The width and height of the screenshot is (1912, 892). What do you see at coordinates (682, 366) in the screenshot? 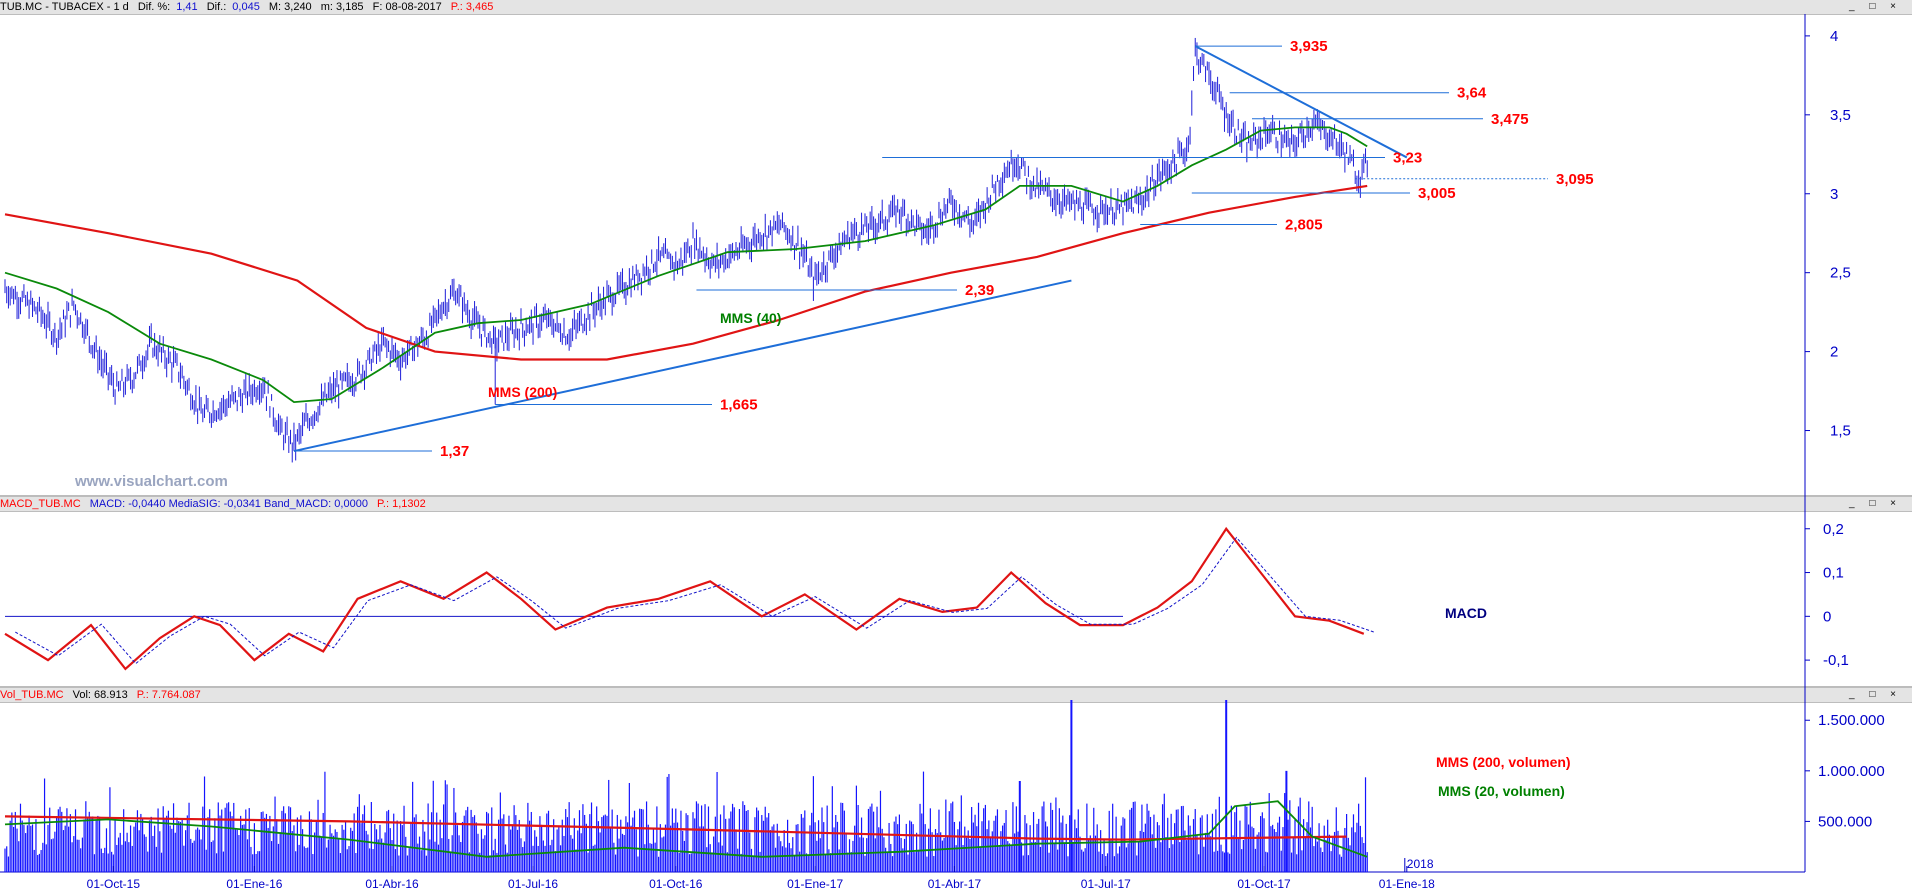
I see `support-trendline` at bounding box center [682, 366].